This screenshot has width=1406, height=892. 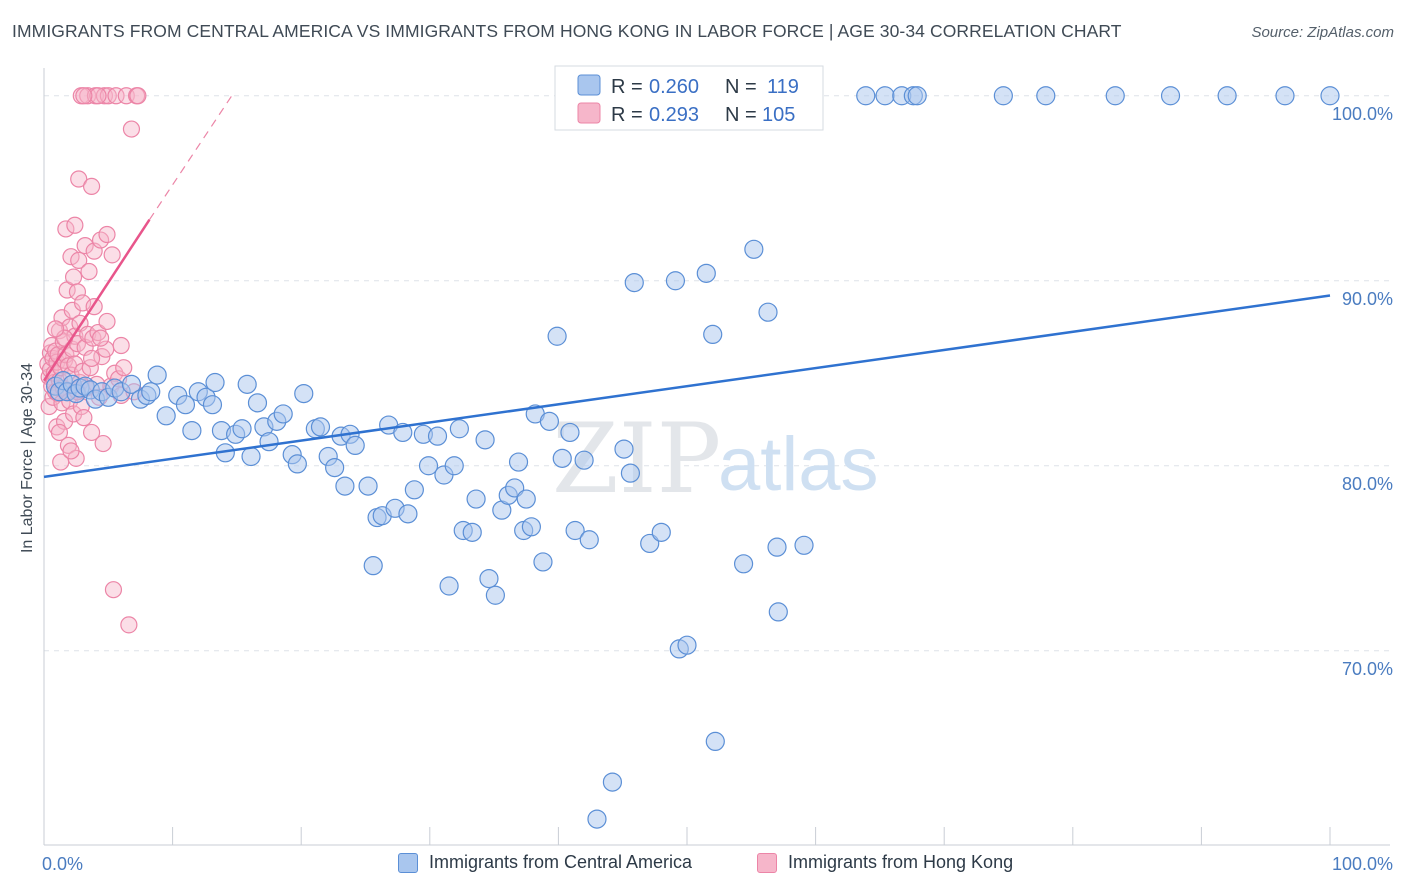 What do you see at coordinates (627, 115) in the screenshot?
I see `legend-r-label-pink: R =` at bounding box center [627, 115].